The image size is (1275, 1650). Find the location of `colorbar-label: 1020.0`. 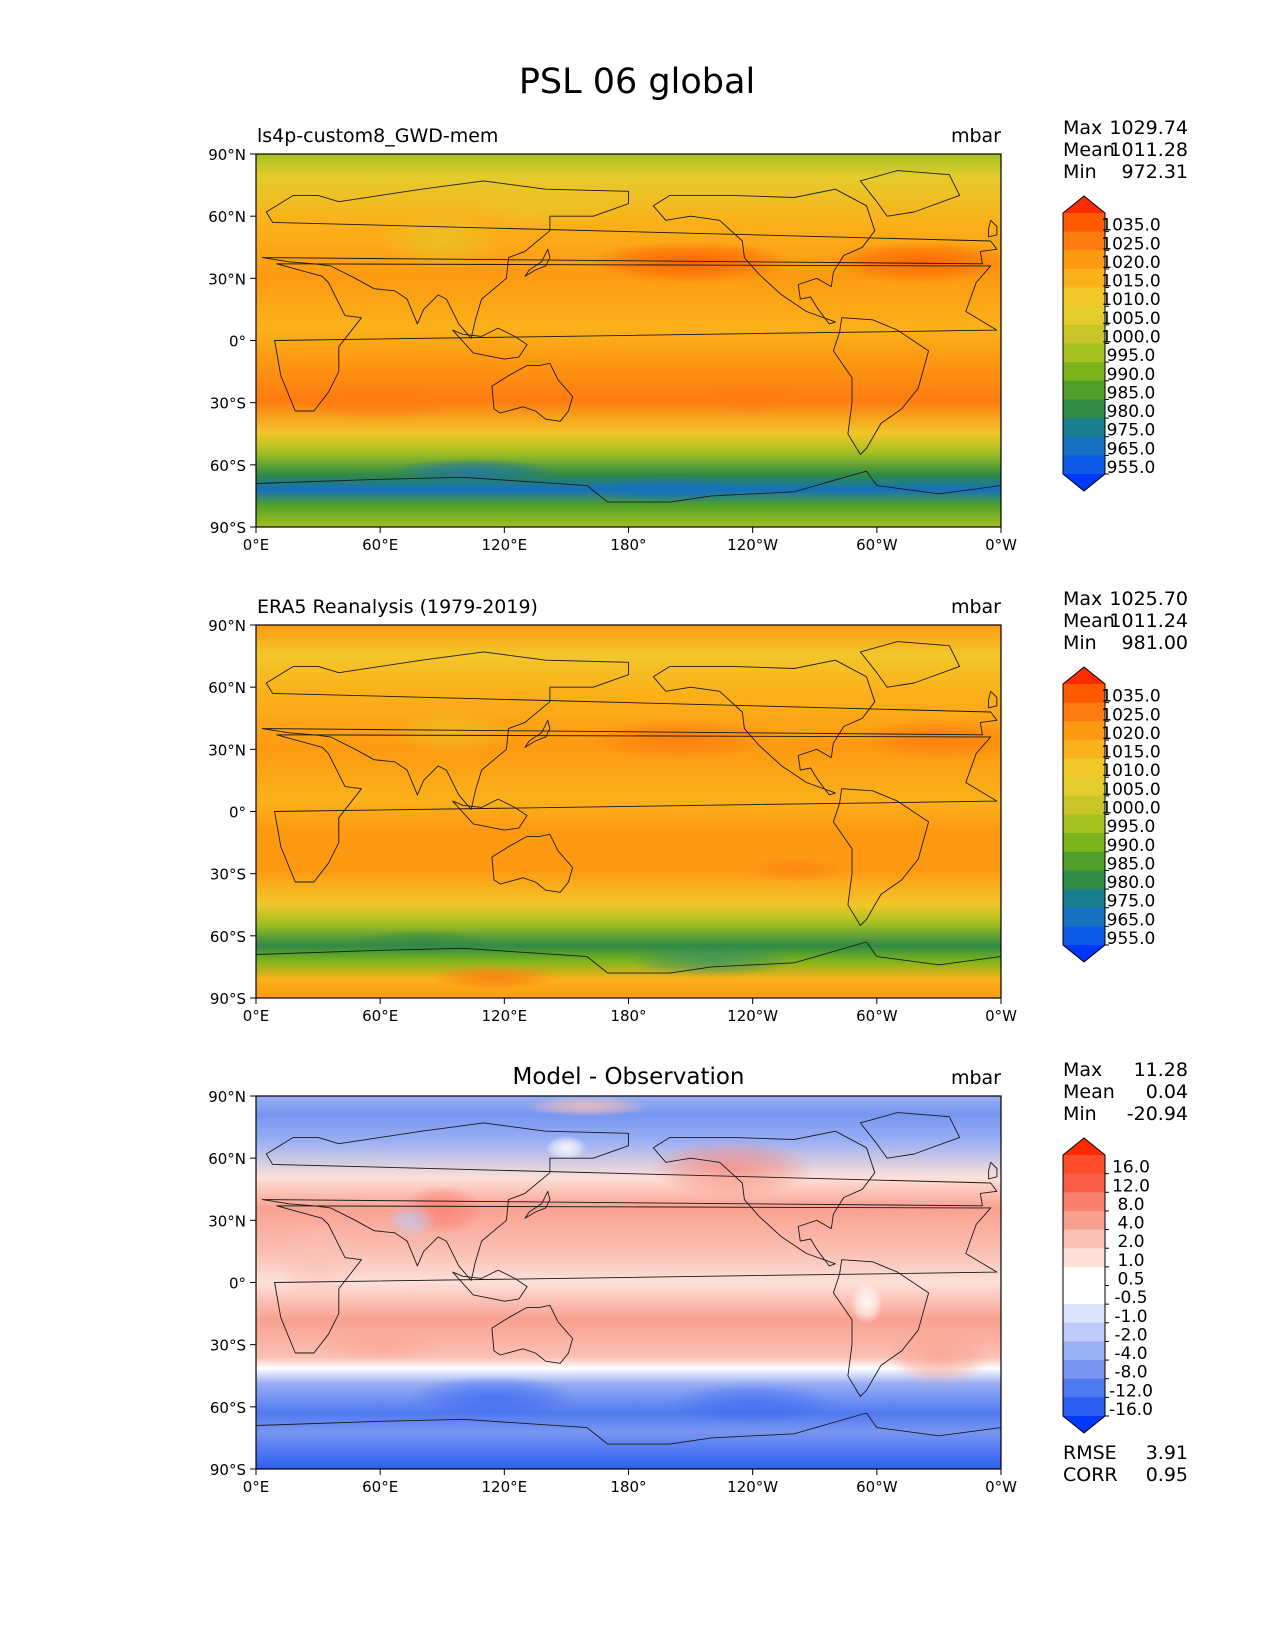

colorbar-label: 1020.0 is located at coordinates (1130, 734).